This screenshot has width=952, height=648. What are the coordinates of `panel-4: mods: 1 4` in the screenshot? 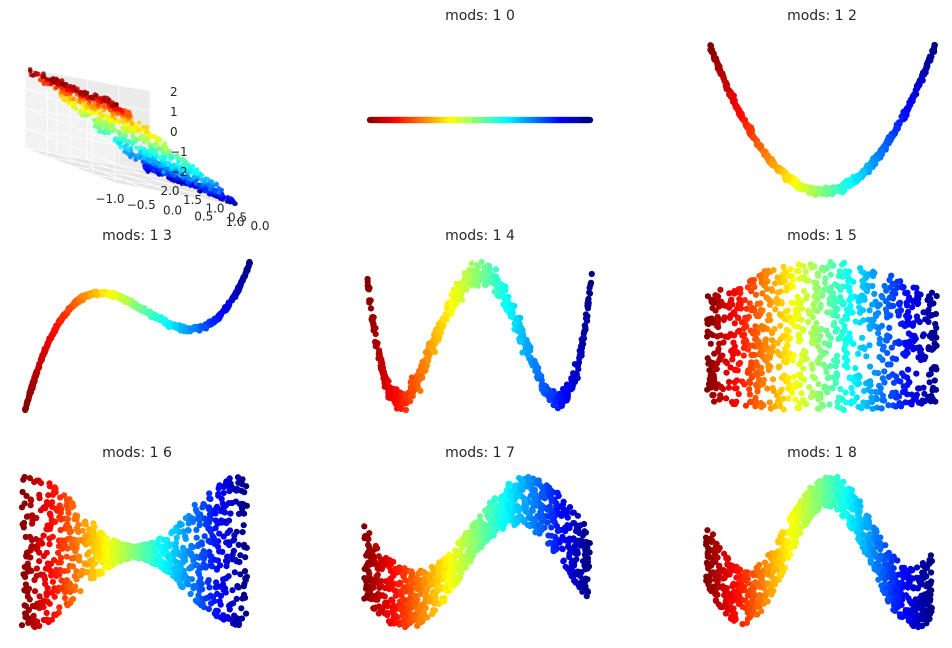 It's located at (479, 321).